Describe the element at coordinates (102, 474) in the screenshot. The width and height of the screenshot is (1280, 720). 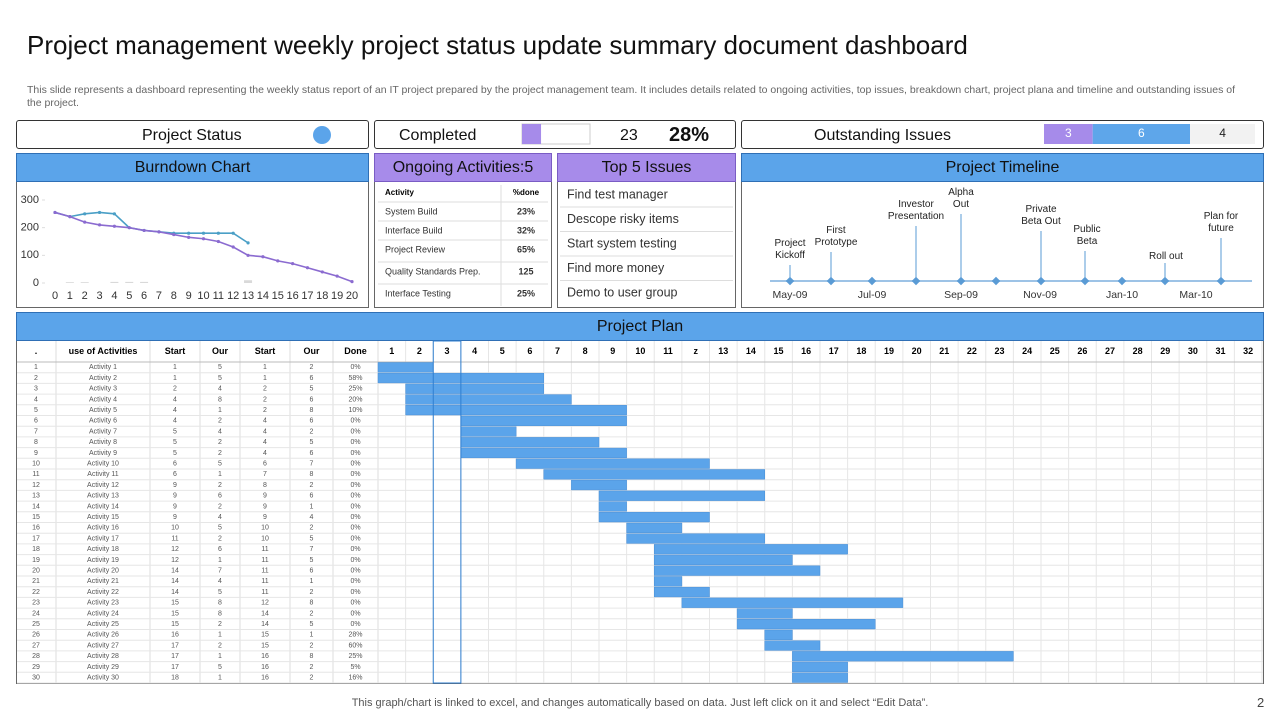
I see `plan-cell: Activity 11` at that location.